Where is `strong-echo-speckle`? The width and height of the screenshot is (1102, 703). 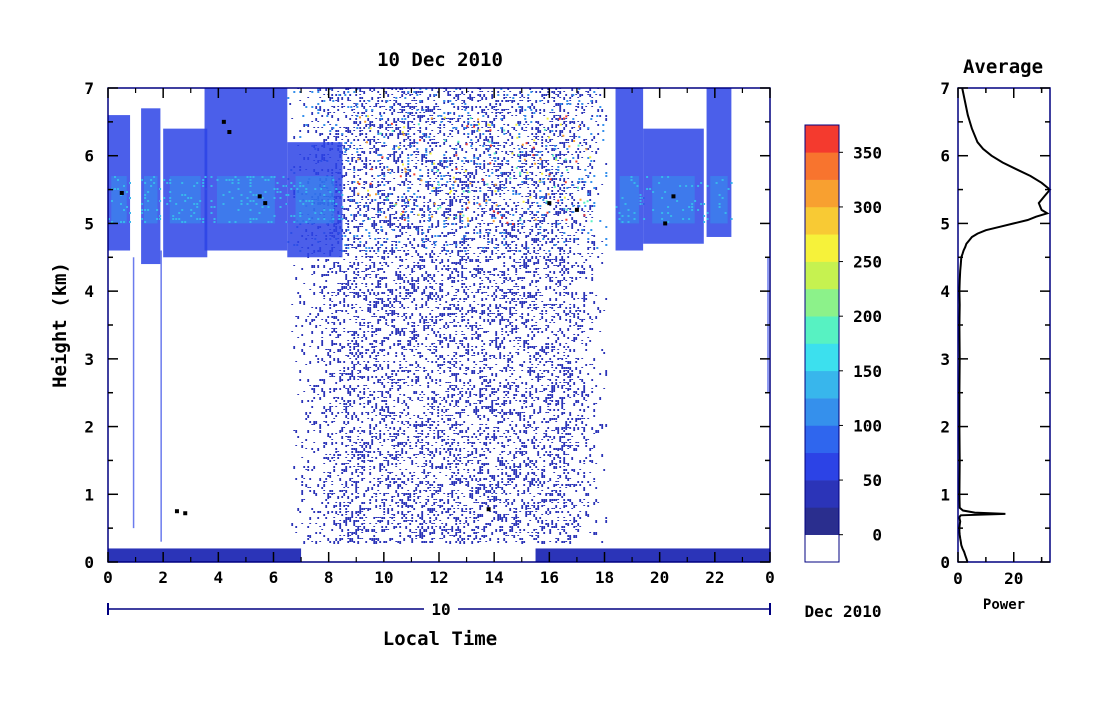
strong-echo-speckle is located at coordinates (474, 170).